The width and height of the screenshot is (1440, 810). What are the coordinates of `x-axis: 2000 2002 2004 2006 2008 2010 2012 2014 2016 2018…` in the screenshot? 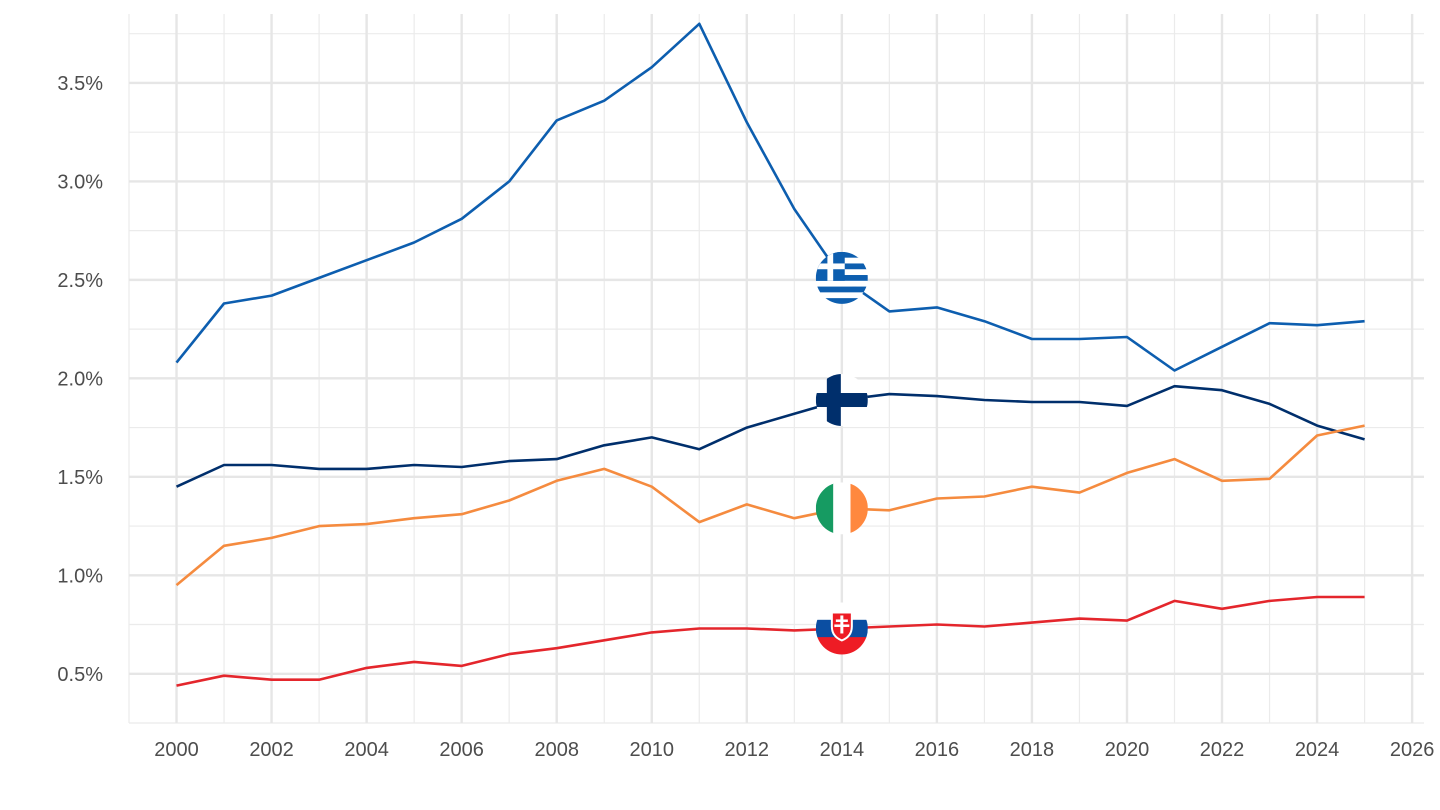 It's located at (794, 750).